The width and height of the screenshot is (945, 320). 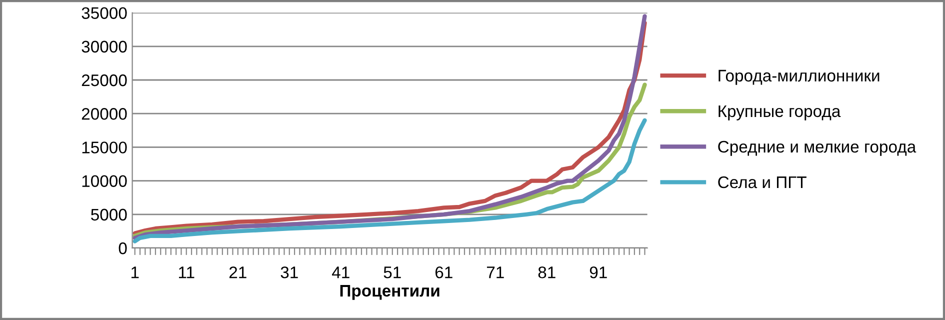 I want to click on x-tick-label: 21, so click(x=237, y=272).